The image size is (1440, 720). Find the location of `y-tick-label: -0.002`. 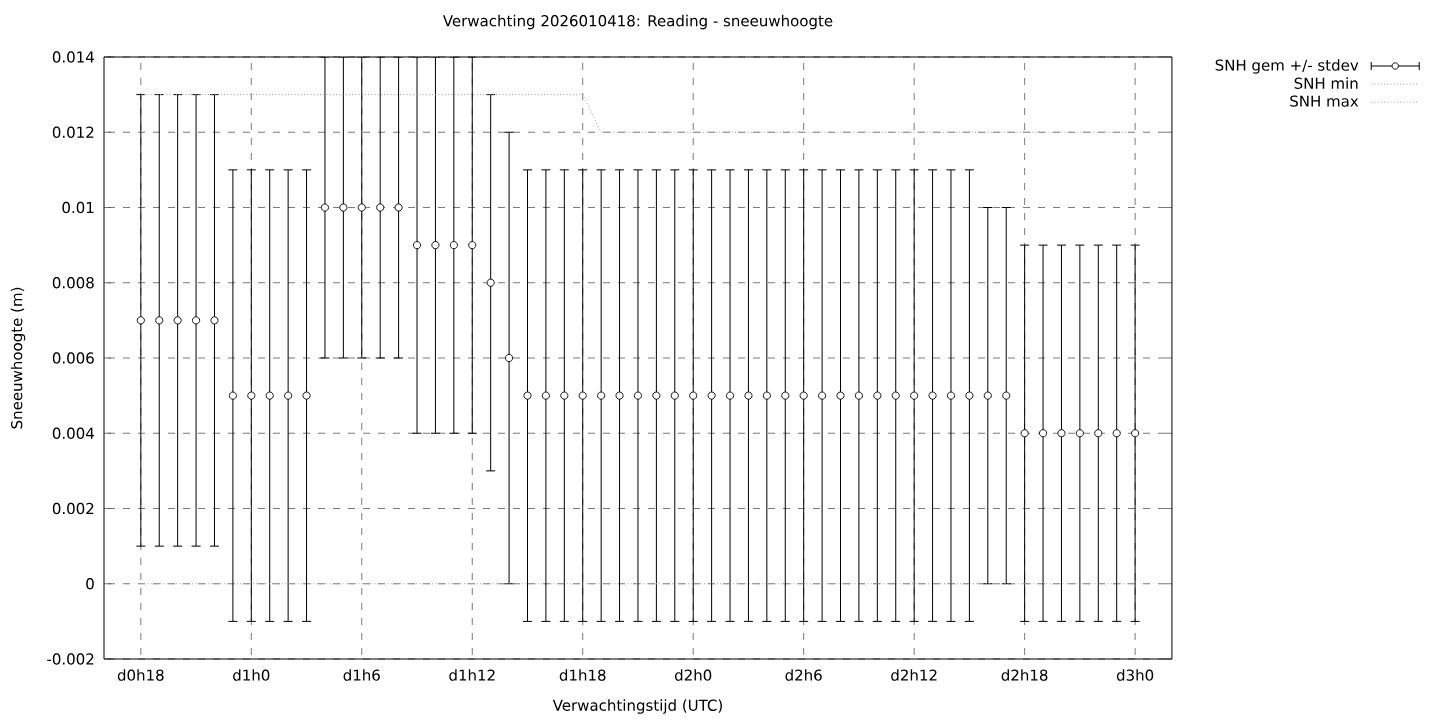

y-tick-label: -0.002 is located at coordinates (70, 659).